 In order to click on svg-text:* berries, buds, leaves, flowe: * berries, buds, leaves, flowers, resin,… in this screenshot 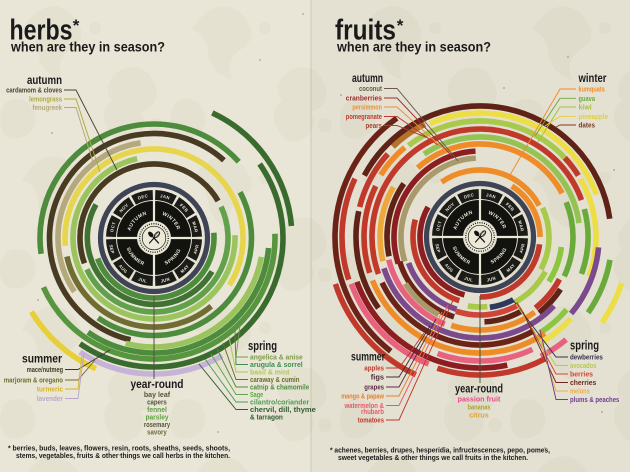, I will do `click(119, 448)`.